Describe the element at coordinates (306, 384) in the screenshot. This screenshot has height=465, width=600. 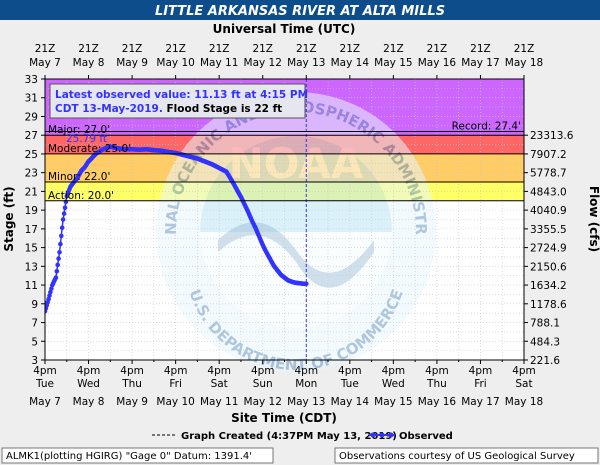
I see `x-tick-label: Mon` at that location.